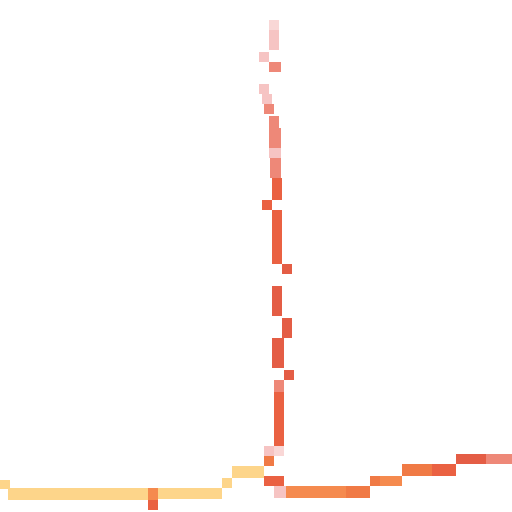 The height and width of the screenshot is (512, 512). I want to click on orange-baseline-right, so click(316, 492).